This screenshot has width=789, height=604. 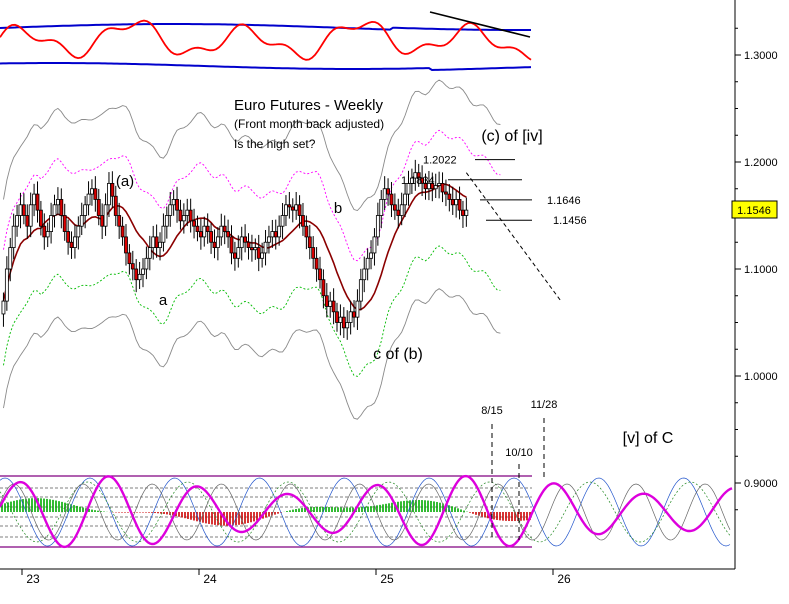 I want to click on date-marker-label: 11/28, so click(x=544, y=405).